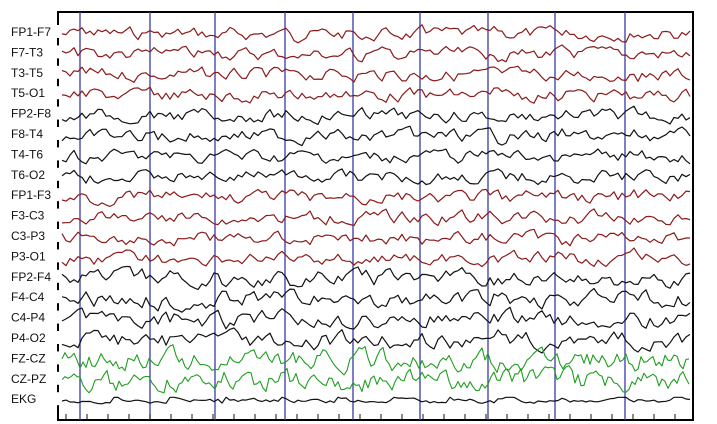 The image size is (717, 424). What do you see at coordinates (28, 297) in the screenshot?
I see `channel-label-f4-c4: F4-C4` at bounding box center [28, 297].